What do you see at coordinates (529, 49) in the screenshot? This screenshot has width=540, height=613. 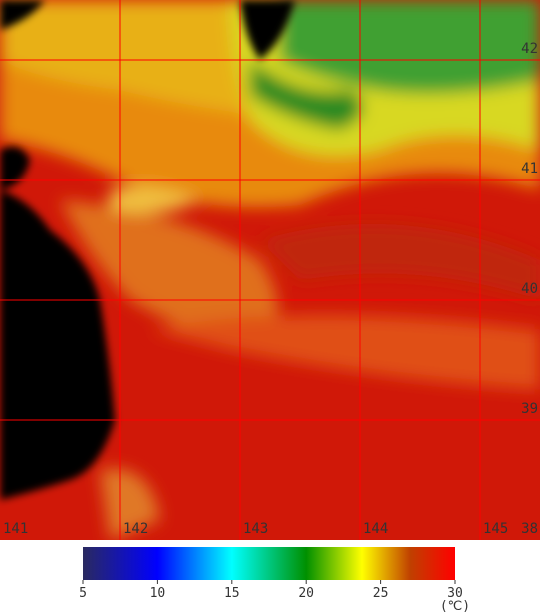 I see `latitude-label: 42` at bounding box center [529, 49].